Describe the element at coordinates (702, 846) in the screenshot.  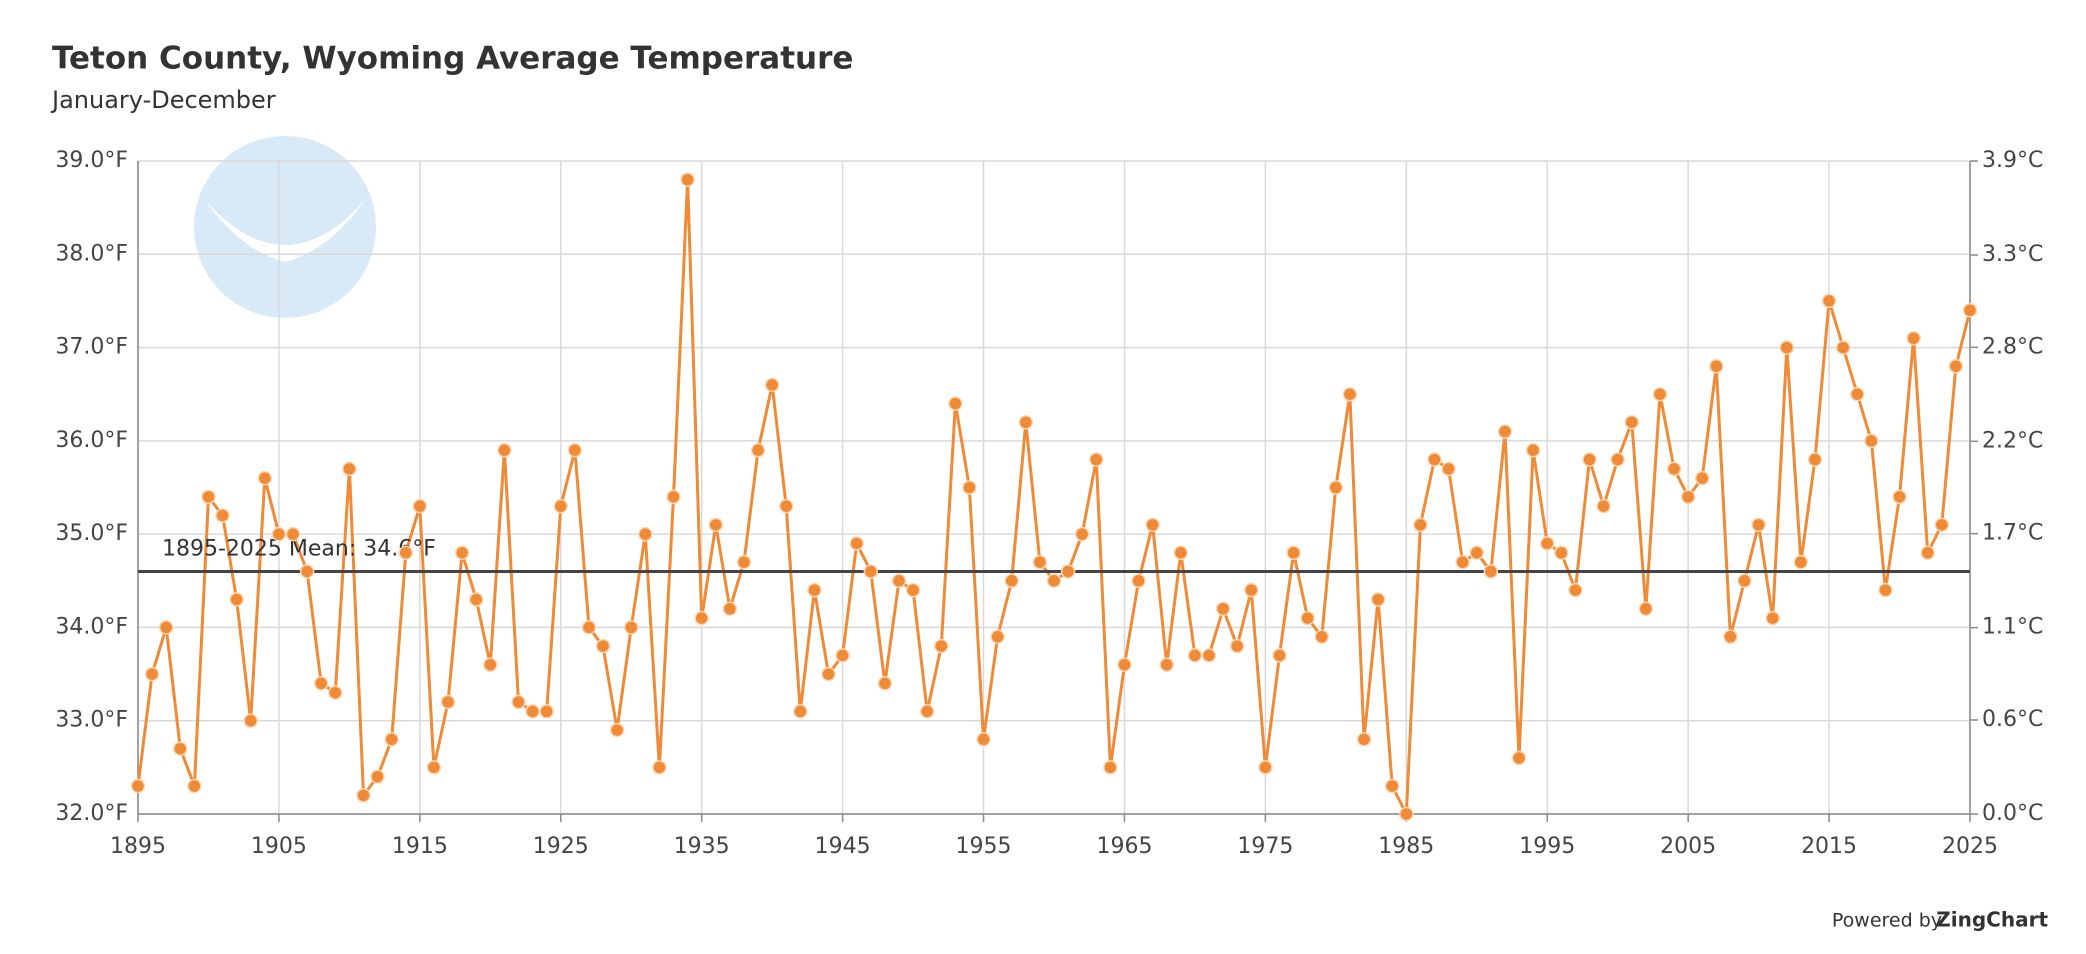
I see `x-tick-label: 1935` at that location.